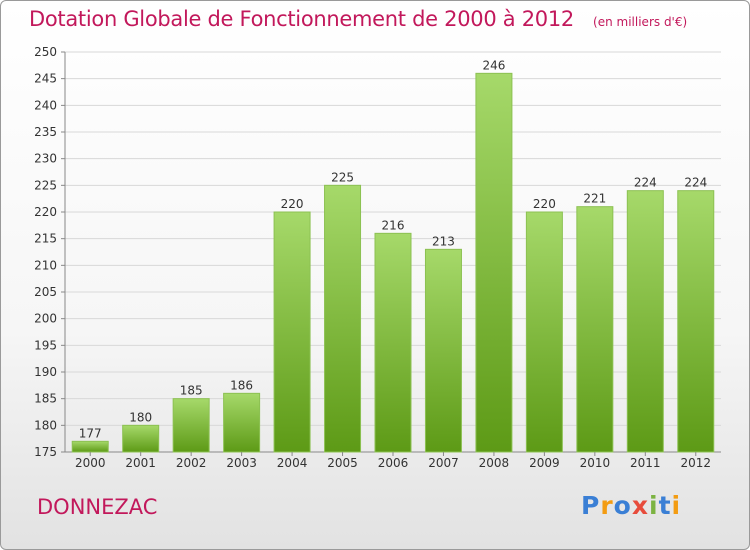  What do you see at coordinates (640, 22) in the screenshot?
I see `chart-subtitle: (en milliers d'€)` at bounding box center [640, 22].